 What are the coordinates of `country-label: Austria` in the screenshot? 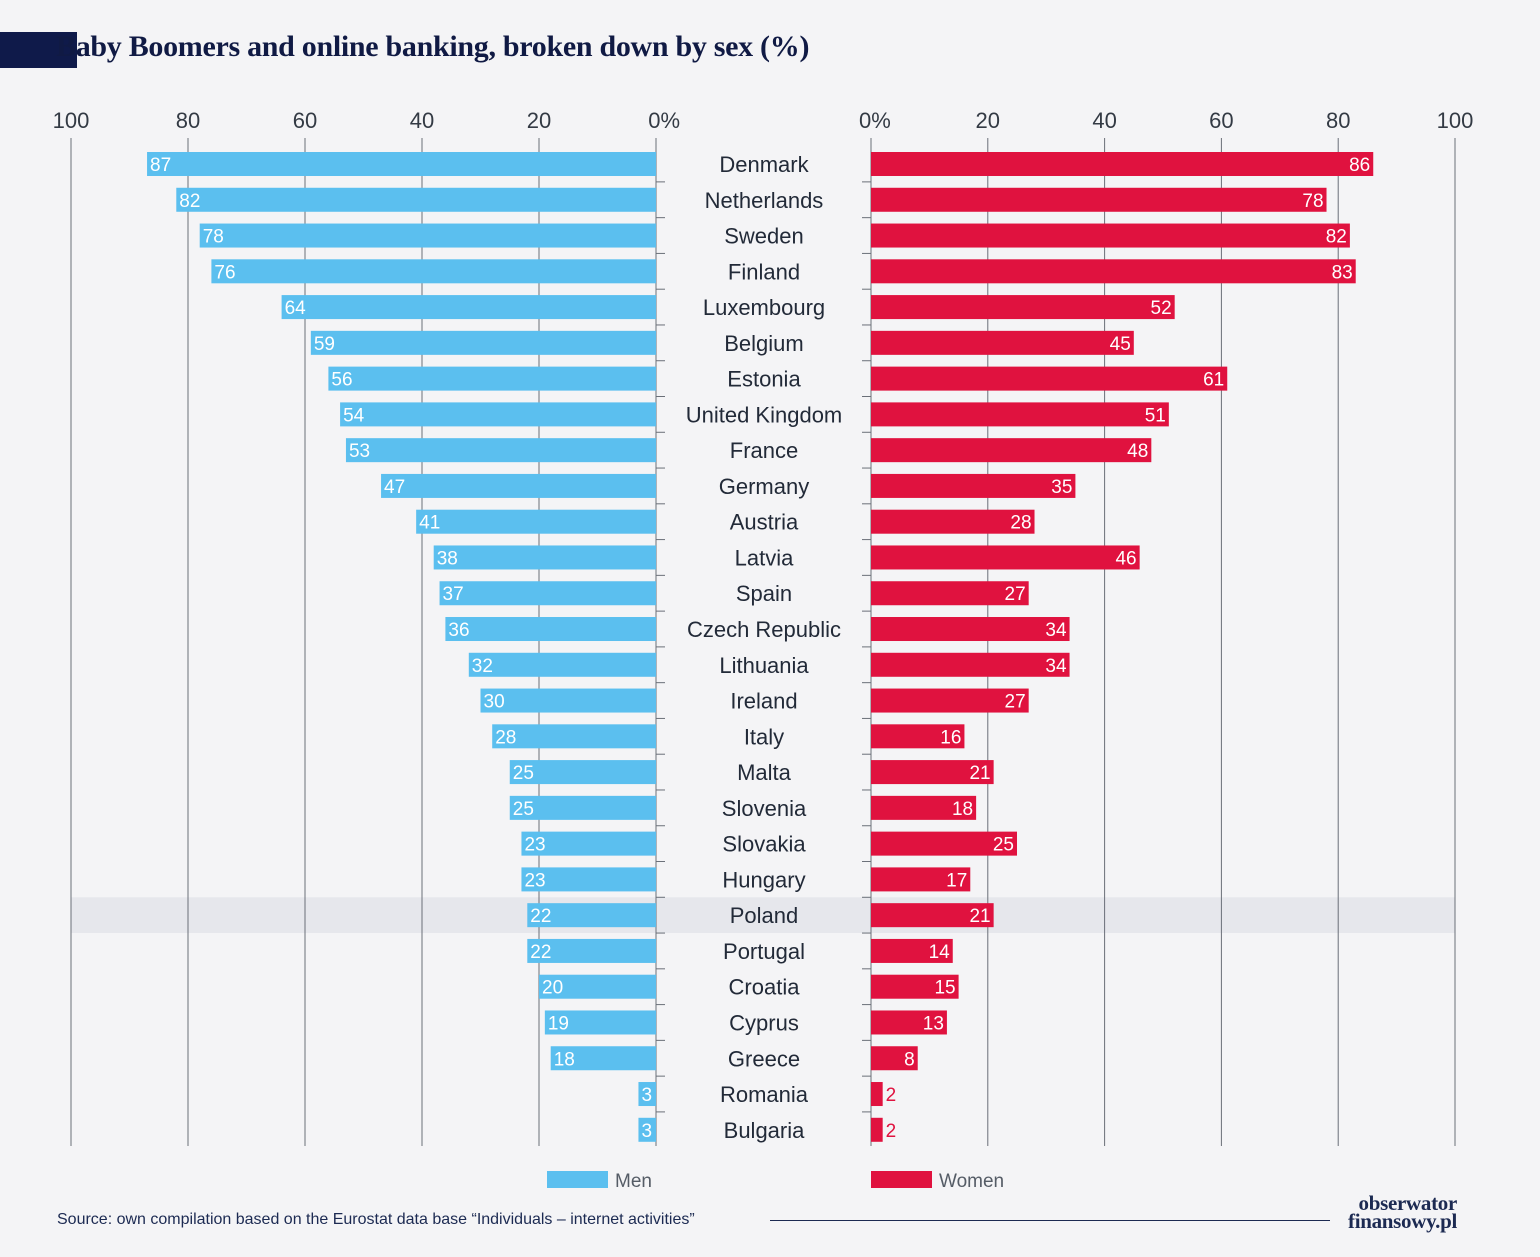 It's located at (764, 522).